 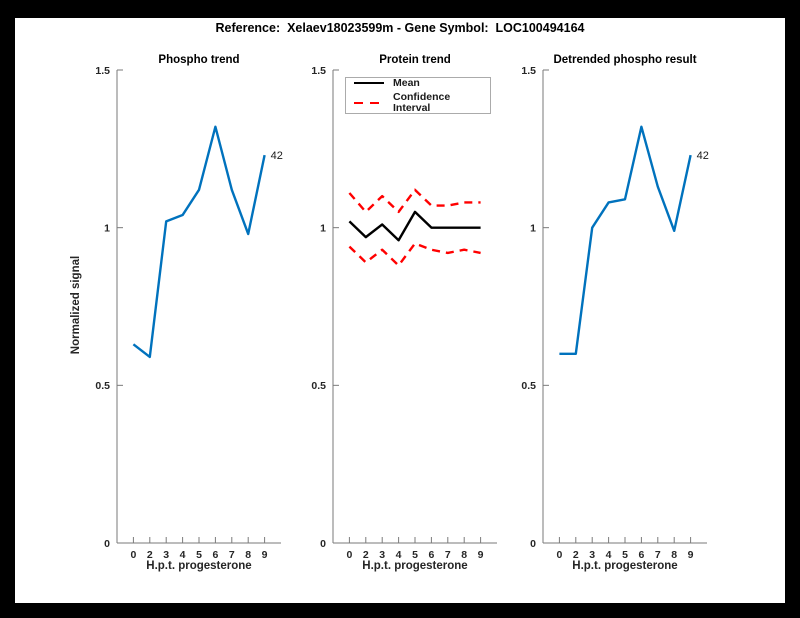 What do you see at coordinates (76, 305) in the screenshot?
I see `y-axis-label: Normalized signal` at bounding box center [76, 305].